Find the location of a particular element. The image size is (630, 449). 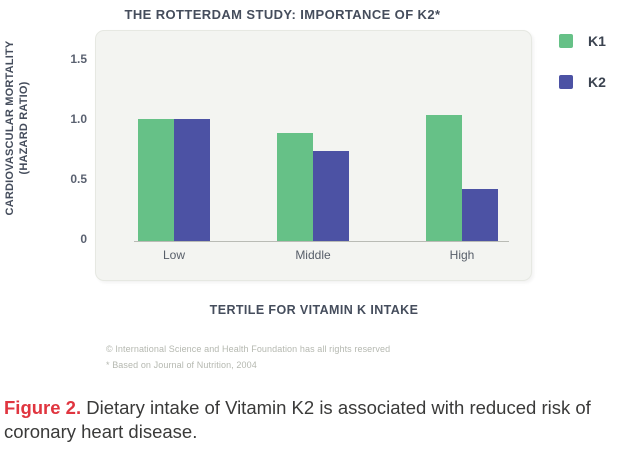

y-tick-1.5: 1.5 is located at coordinates (78, 59).